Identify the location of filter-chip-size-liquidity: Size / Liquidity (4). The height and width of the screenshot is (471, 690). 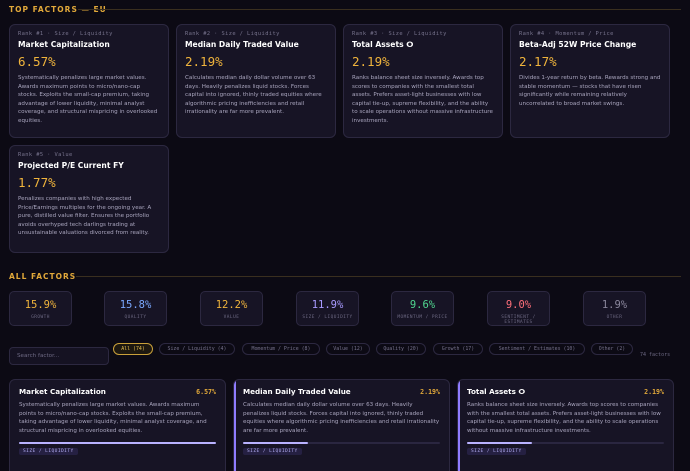
(197, 349).